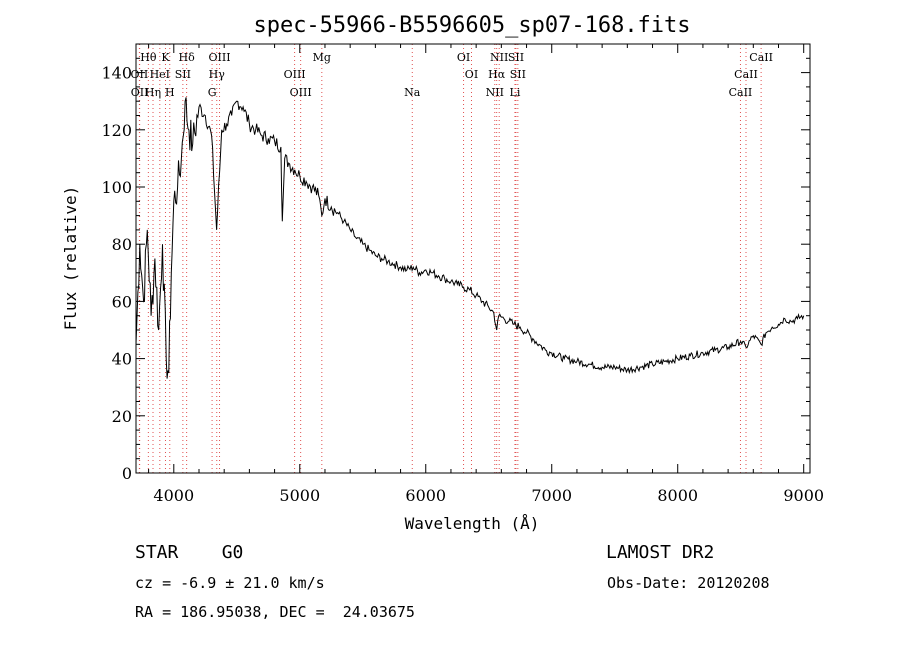 The image size is (900, 650). I want to click on y-tick-label-6: 120, so click(116, 130).